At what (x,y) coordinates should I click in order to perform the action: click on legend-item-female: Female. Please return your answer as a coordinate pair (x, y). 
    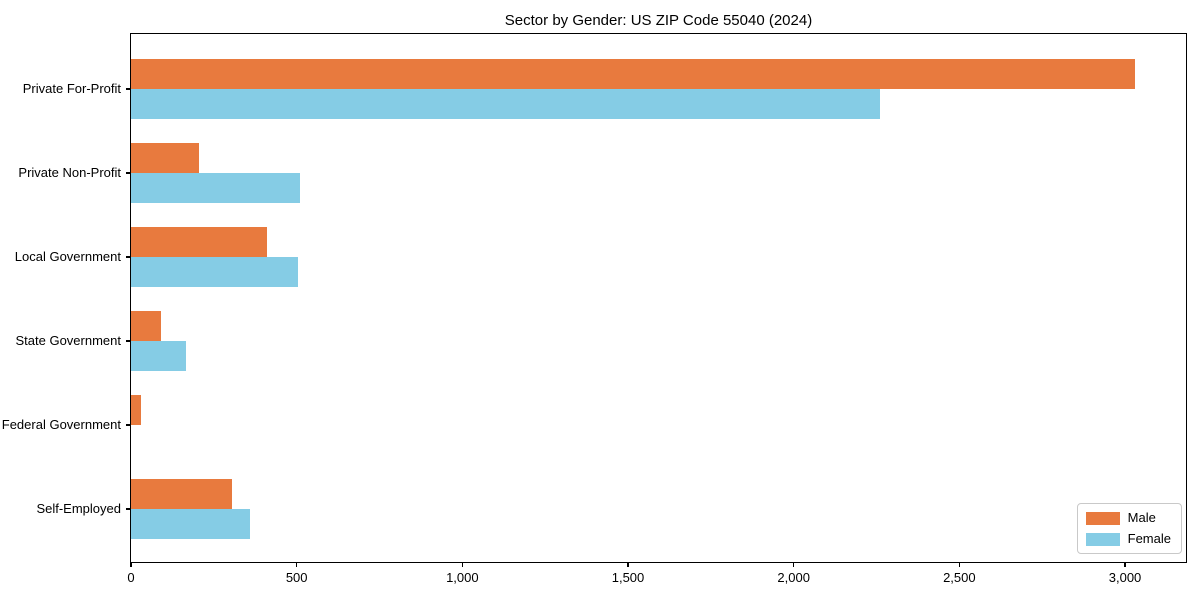
    Looking at the image, I should click on (1128, 538).